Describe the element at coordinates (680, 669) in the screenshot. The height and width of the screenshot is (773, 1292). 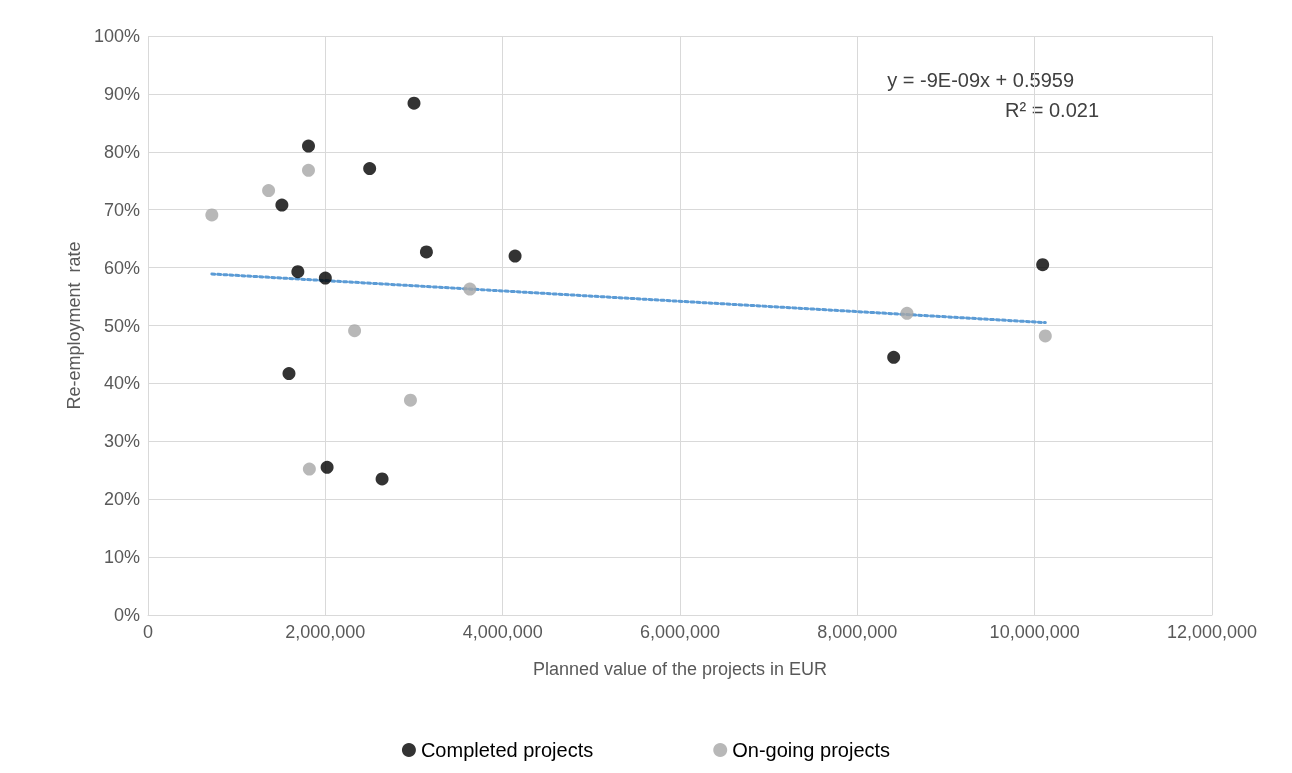
I see `x-axis-title: Planned value of the projects in EUR` at that location.